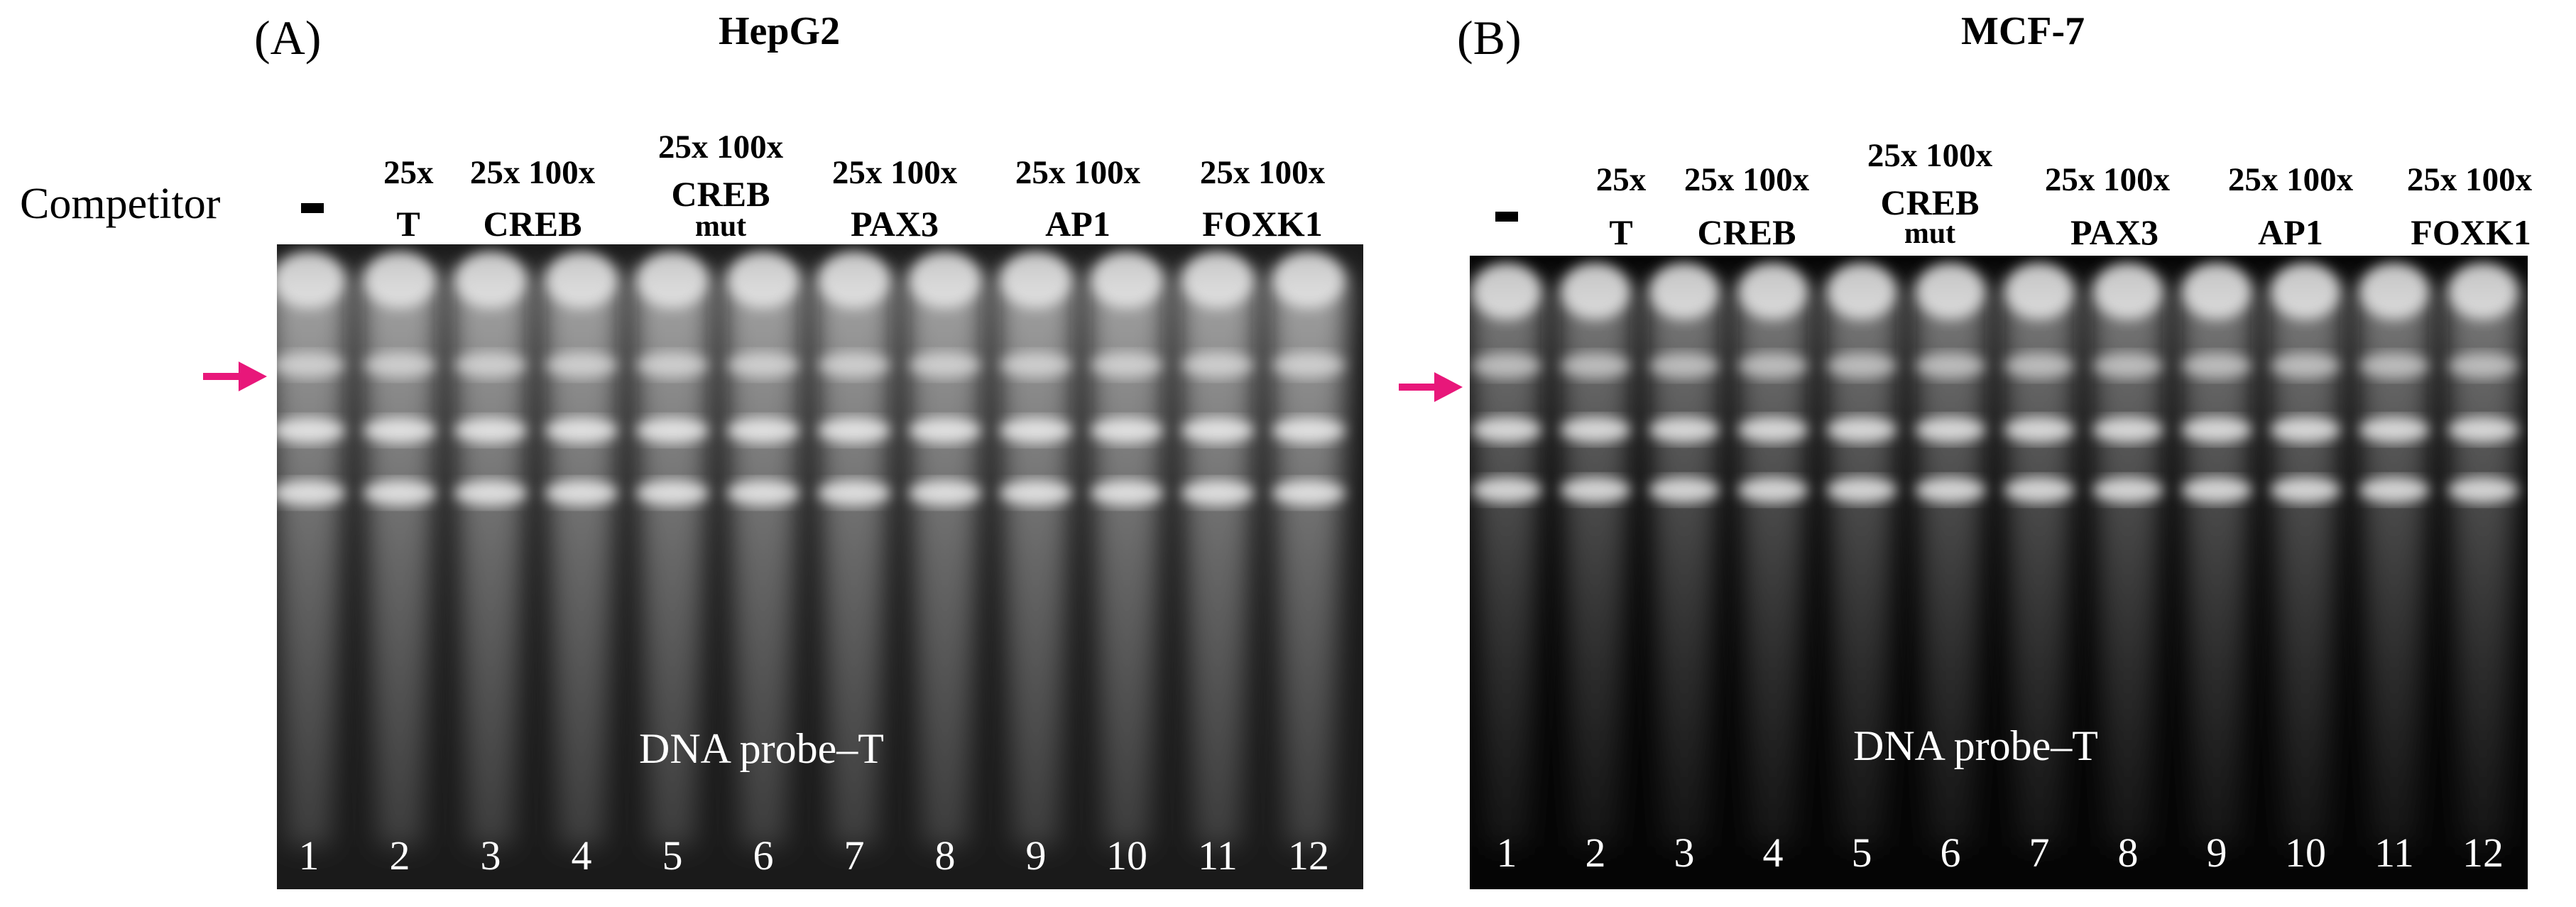  What do you see at coordinates (894, 172) in the screenshot?
I see `panel-a-group4-conc: 25x 100x` at bounding box center [894, 172].